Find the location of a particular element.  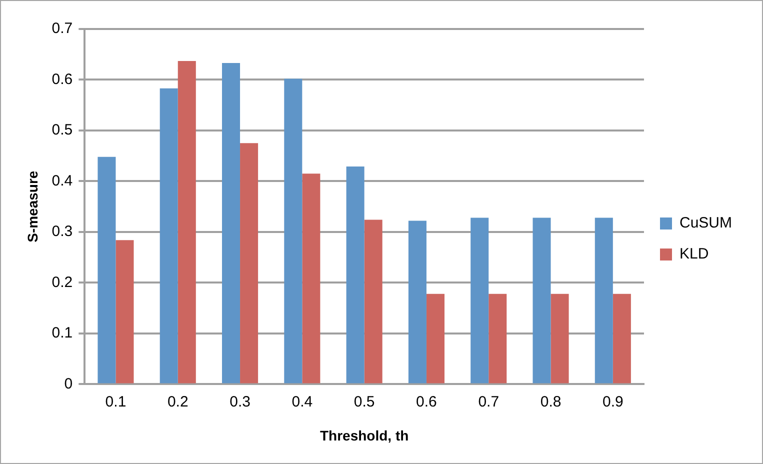

legend-label: KLD is located at coordinates (694, 254).